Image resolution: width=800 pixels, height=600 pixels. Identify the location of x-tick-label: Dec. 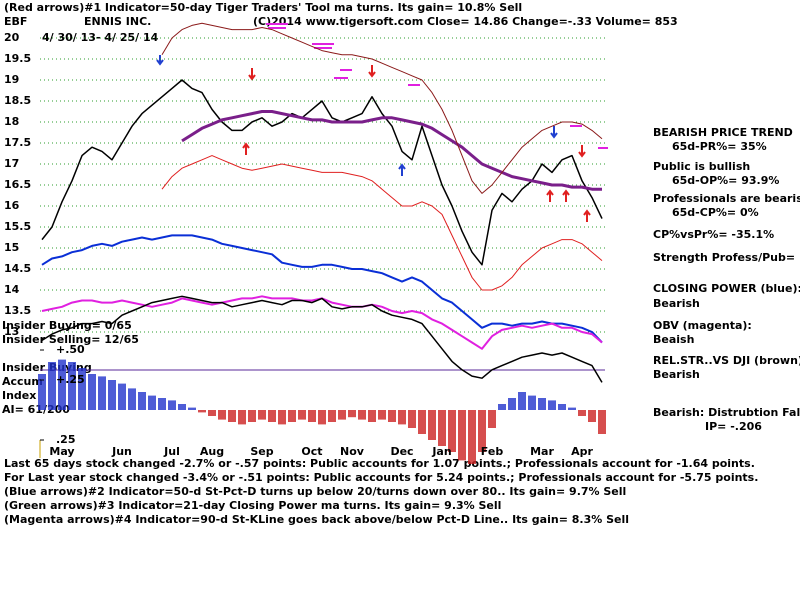
(401, 451).